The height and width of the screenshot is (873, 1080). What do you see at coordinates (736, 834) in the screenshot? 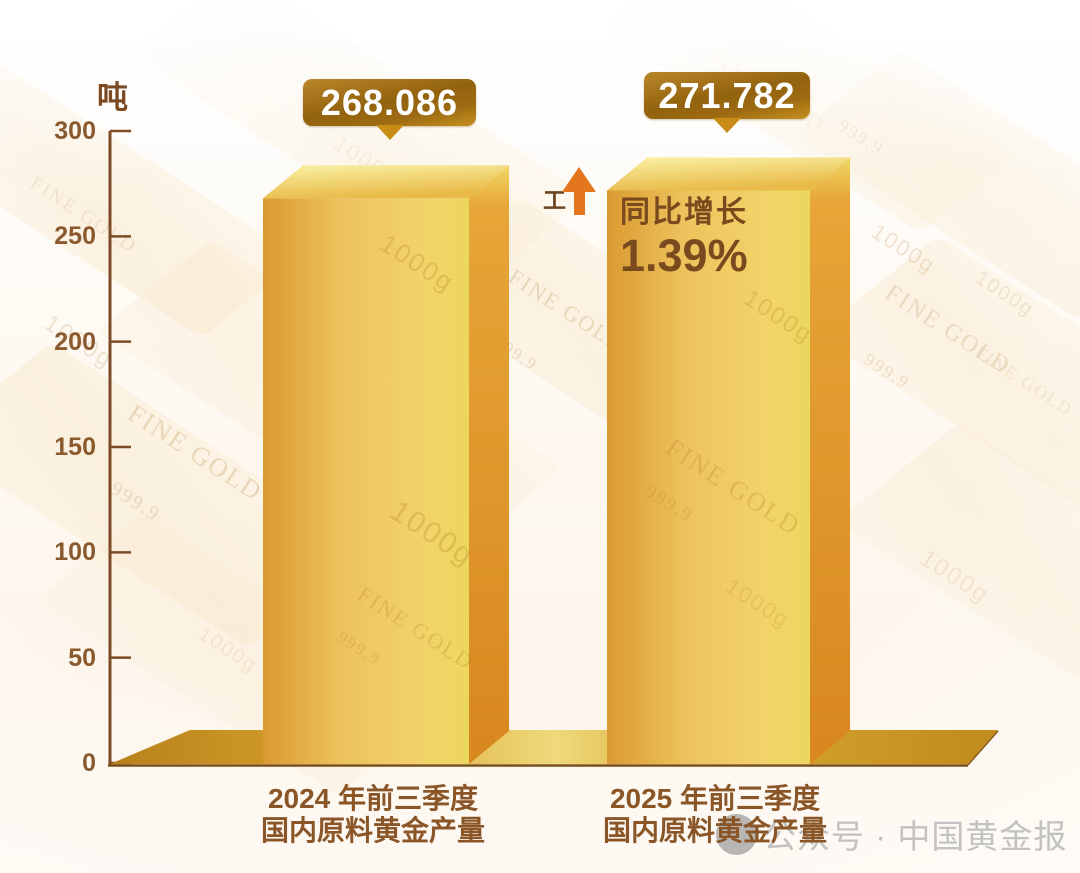
I see `public-account-logo-icon` at bounding box center [736, 834].